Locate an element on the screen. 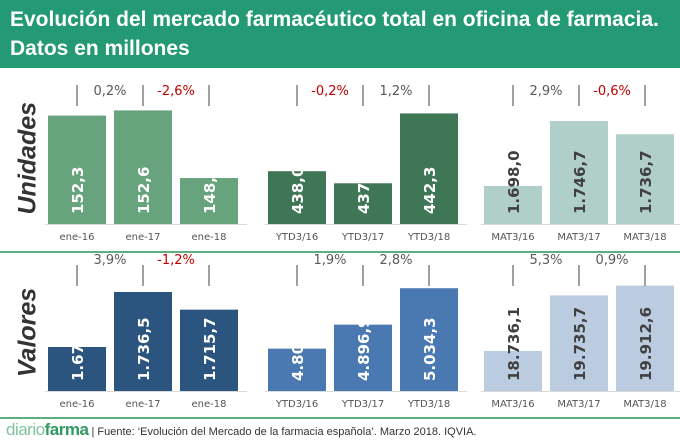  data-label: 1.736,7 is located at coordinates (646, 182).